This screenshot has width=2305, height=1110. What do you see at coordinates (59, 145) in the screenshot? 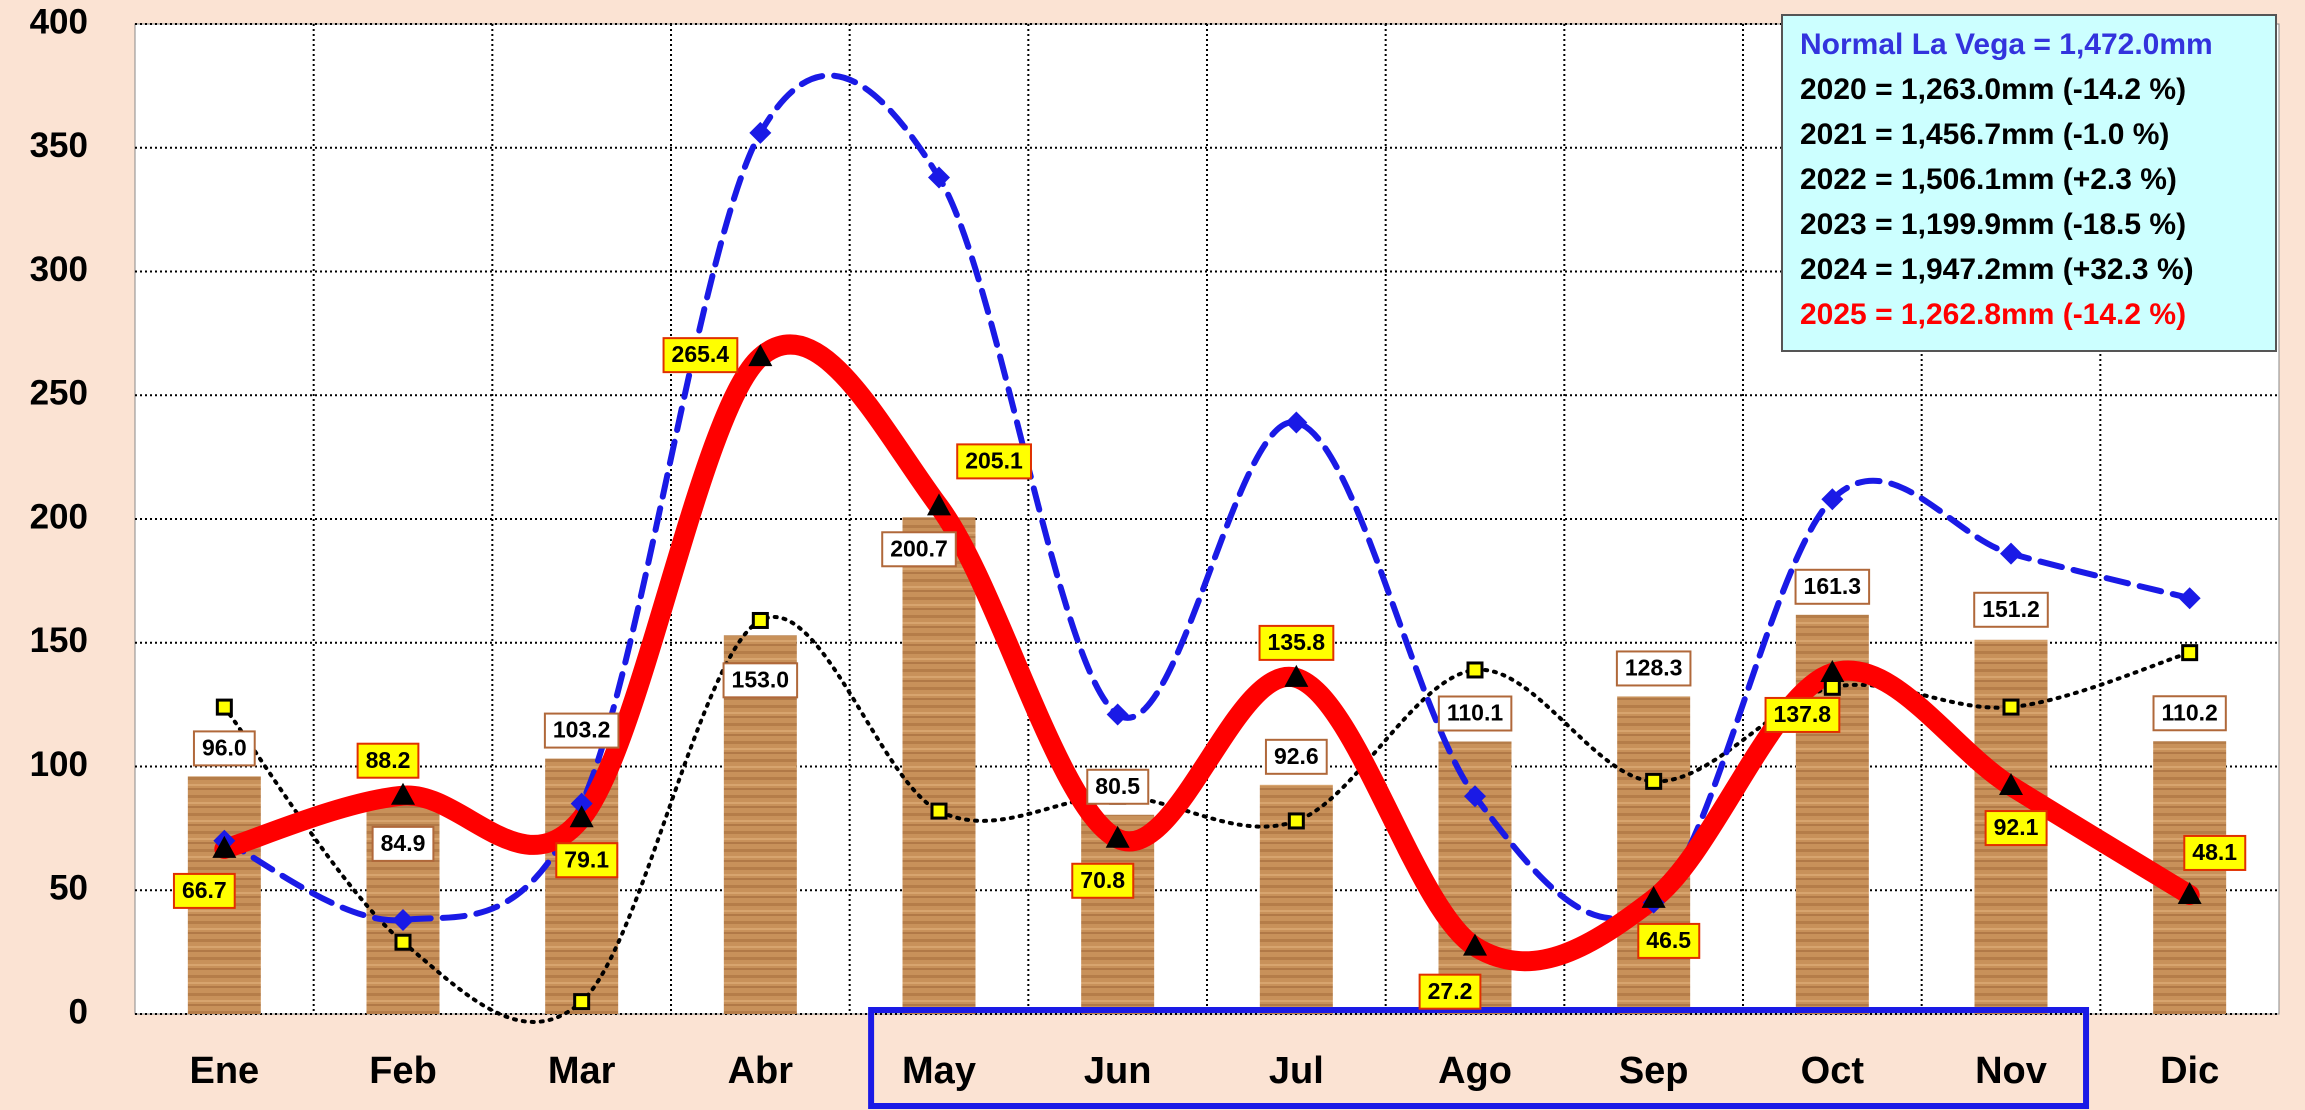
I see `y-tick-label: 350` at bounding box center [59, 145].